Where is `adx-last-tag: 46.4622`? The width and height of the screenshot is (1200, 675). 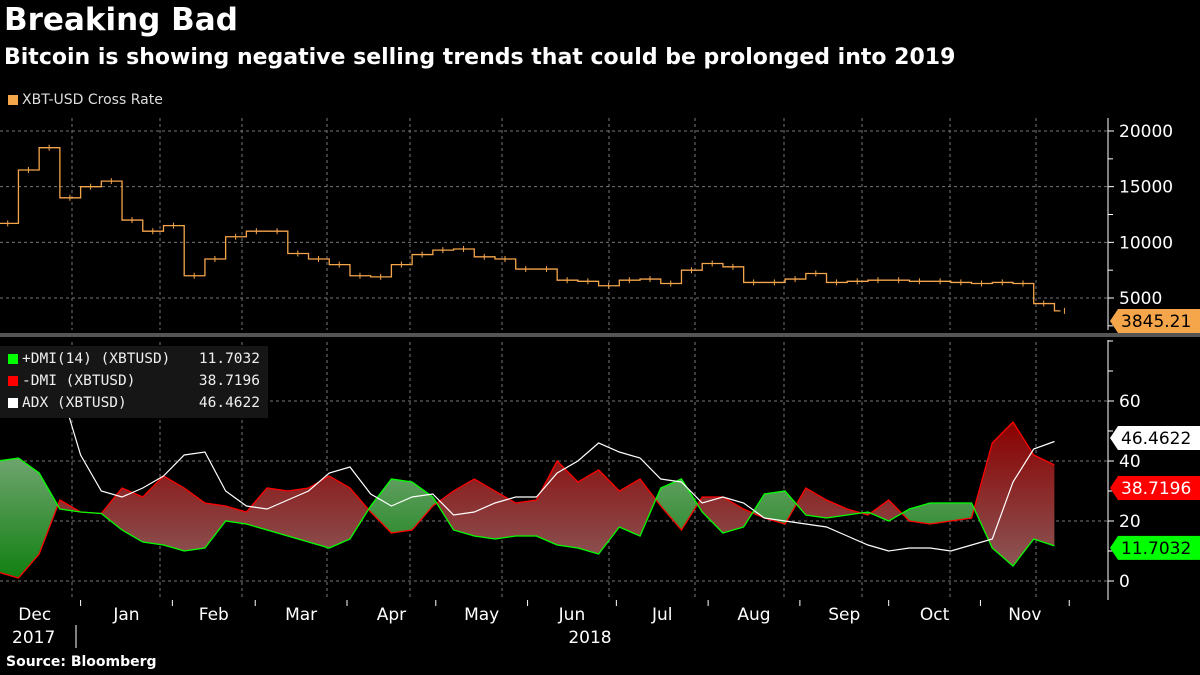 adx-last-tag: 46.4622 is located at coordinates (1156, 439).